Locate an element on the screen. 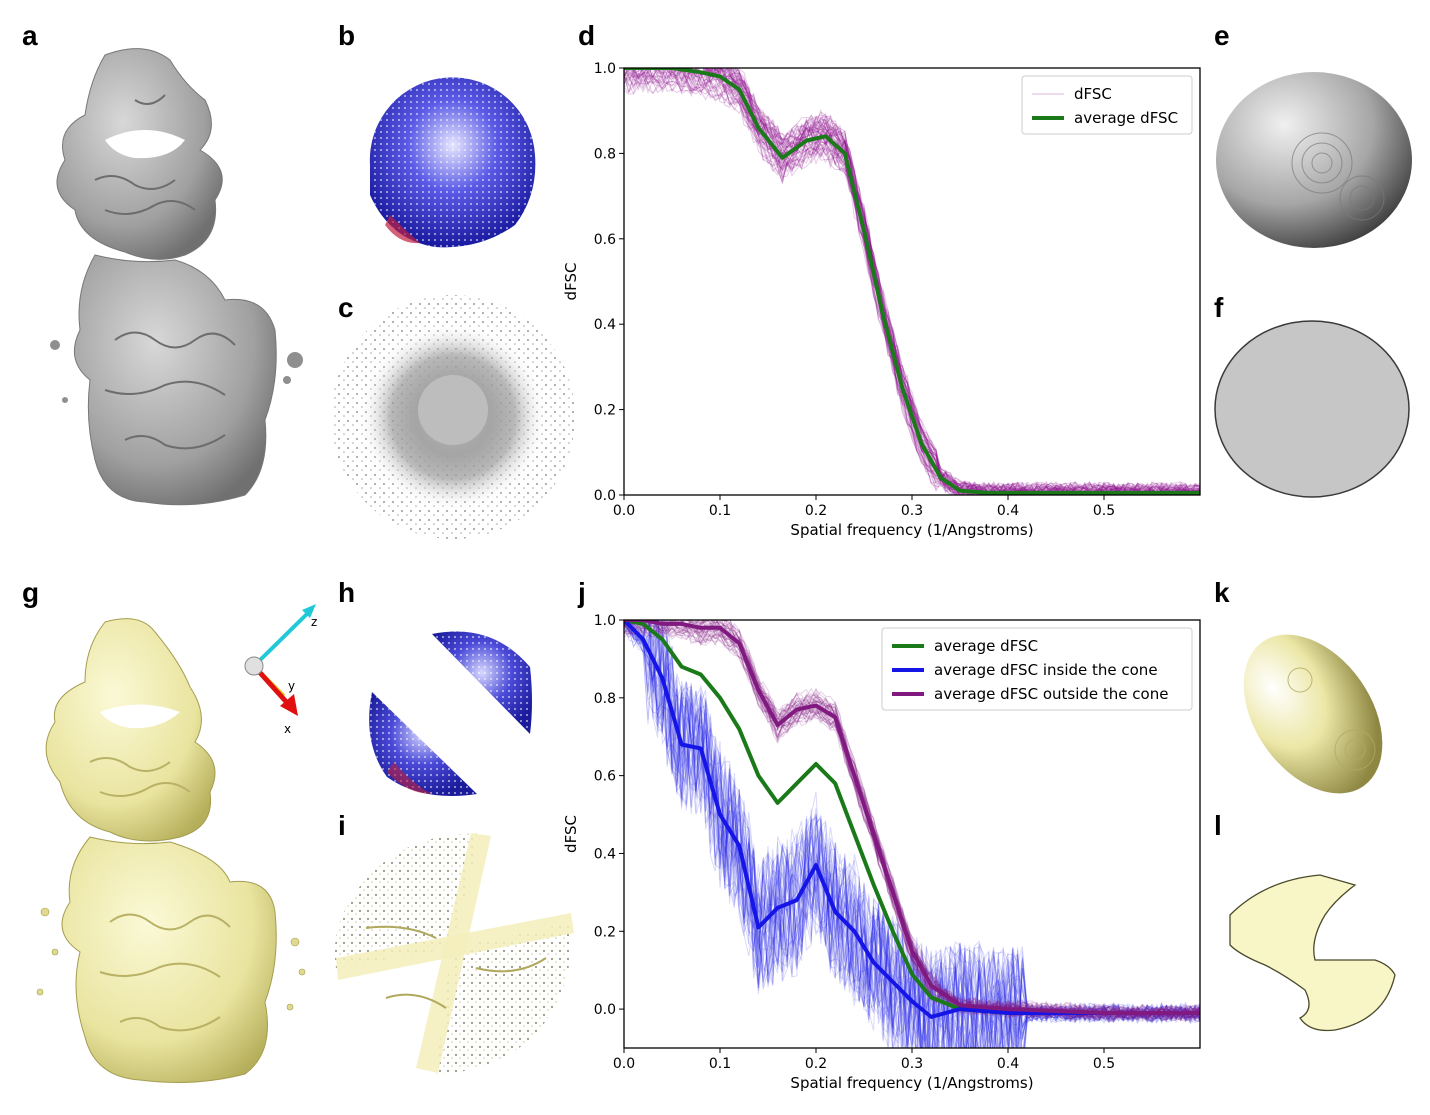  density-map-yellow is located at coordinates (171, 850).